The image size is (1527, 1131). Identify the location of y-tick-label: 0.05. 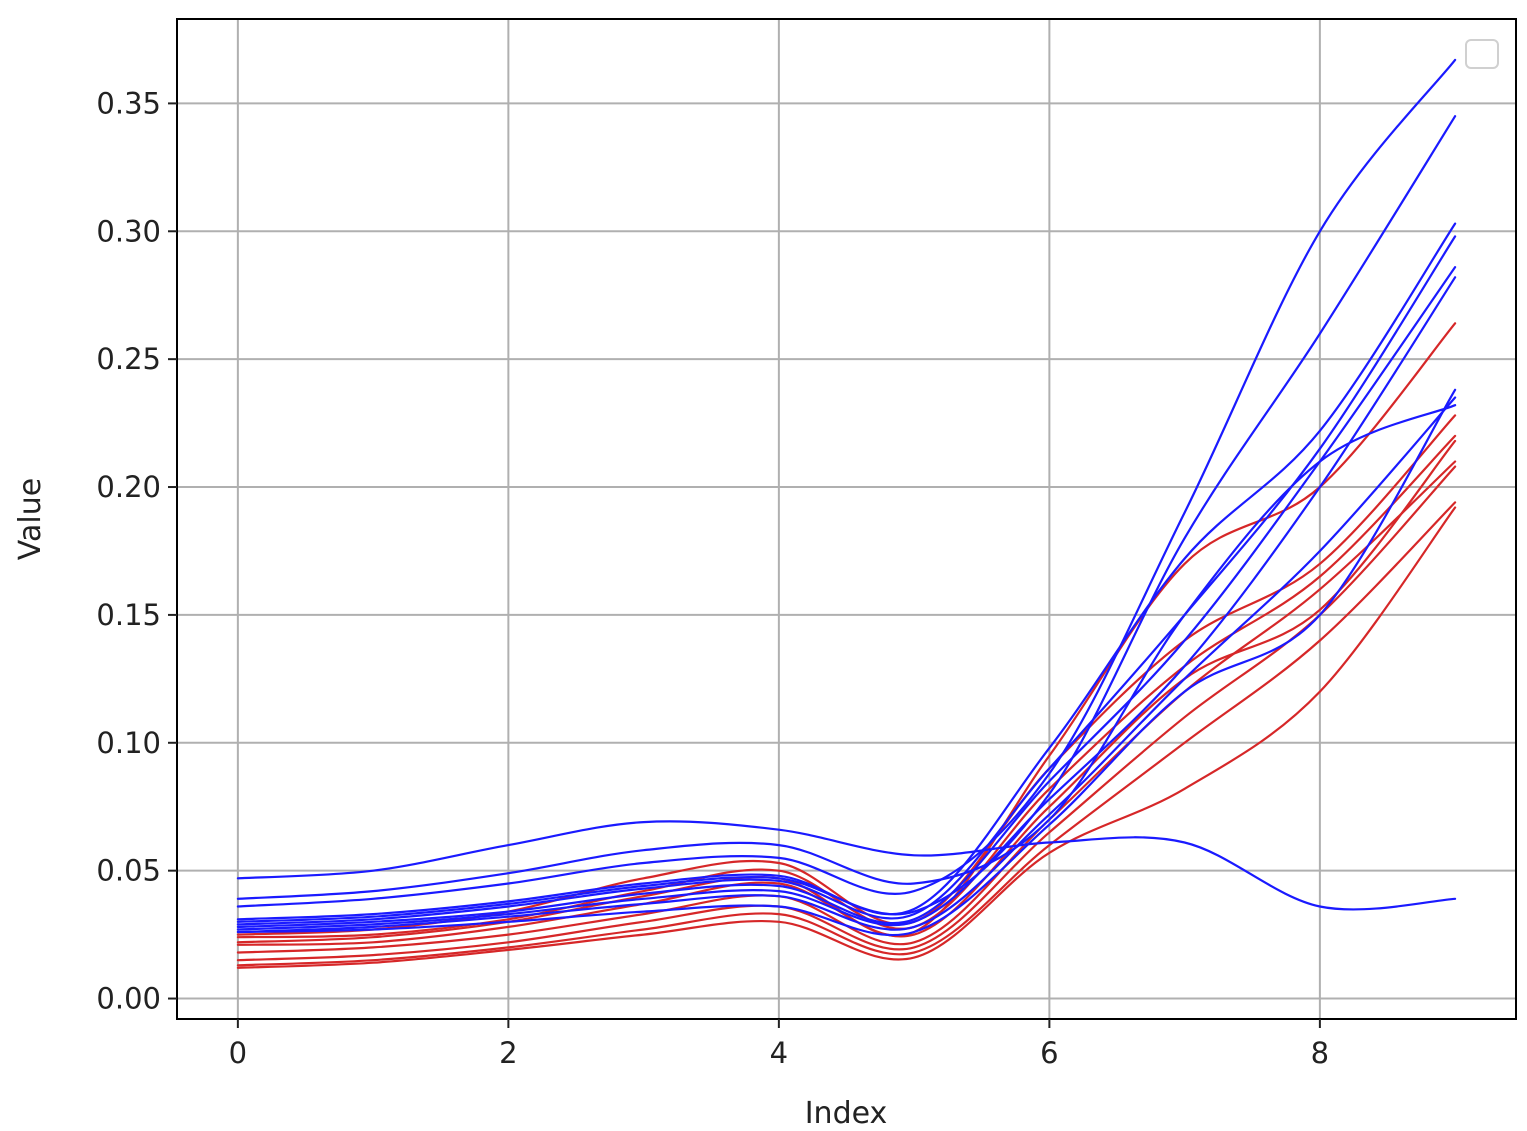
(128, 871).